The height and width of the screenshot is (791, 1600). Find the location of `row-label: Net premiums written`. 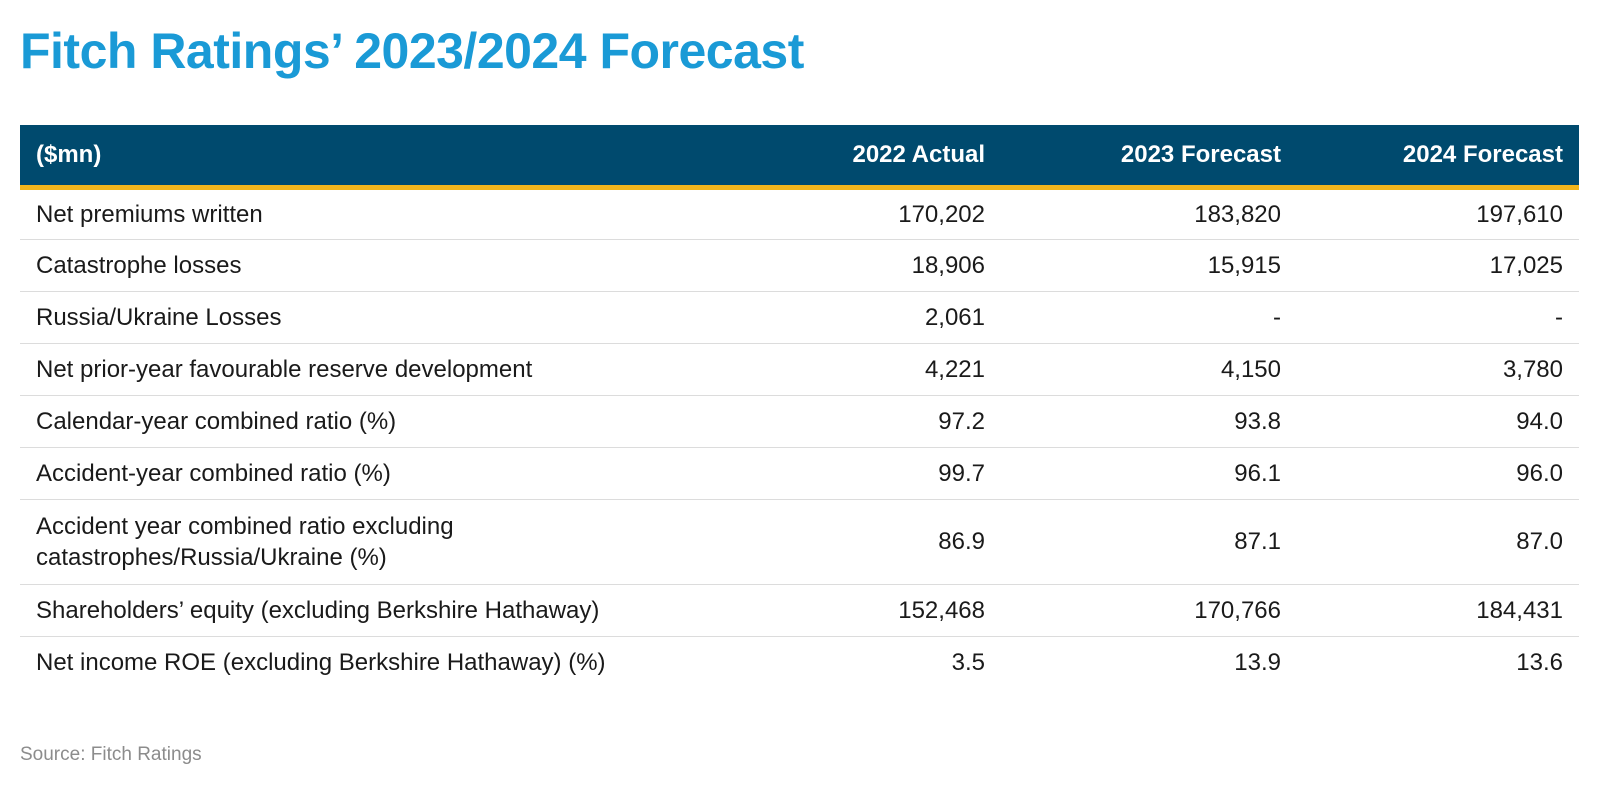

row-label: Net premiums written is located at coordinates (372, 213).